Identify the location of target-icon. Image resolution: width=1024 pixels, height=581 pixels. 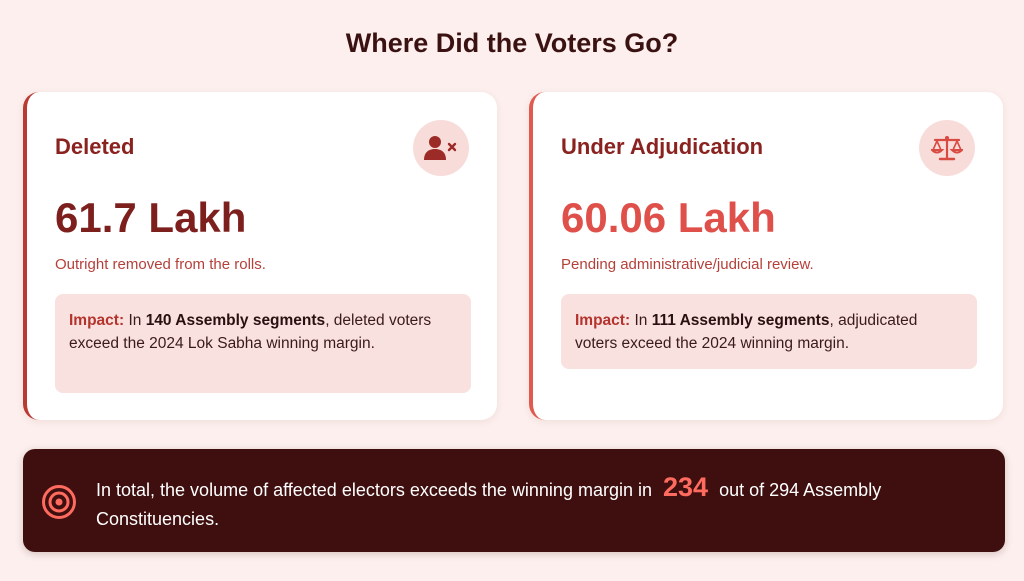
(59, 502).